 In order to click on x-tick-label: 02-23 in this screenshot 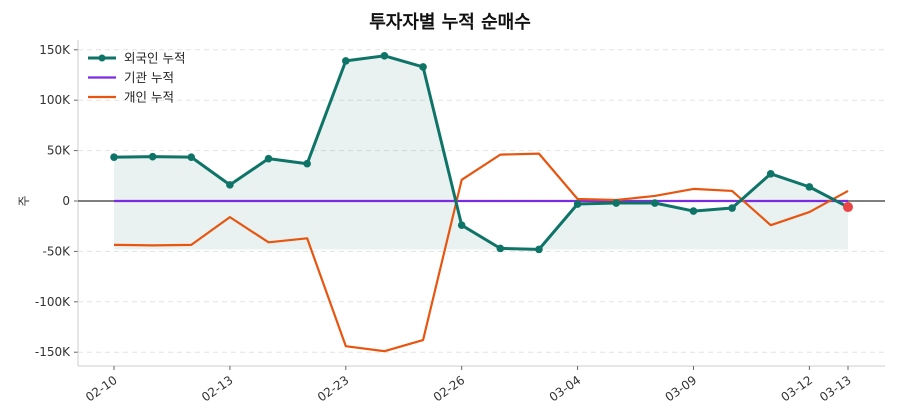, I will do `click(333, 388)`.